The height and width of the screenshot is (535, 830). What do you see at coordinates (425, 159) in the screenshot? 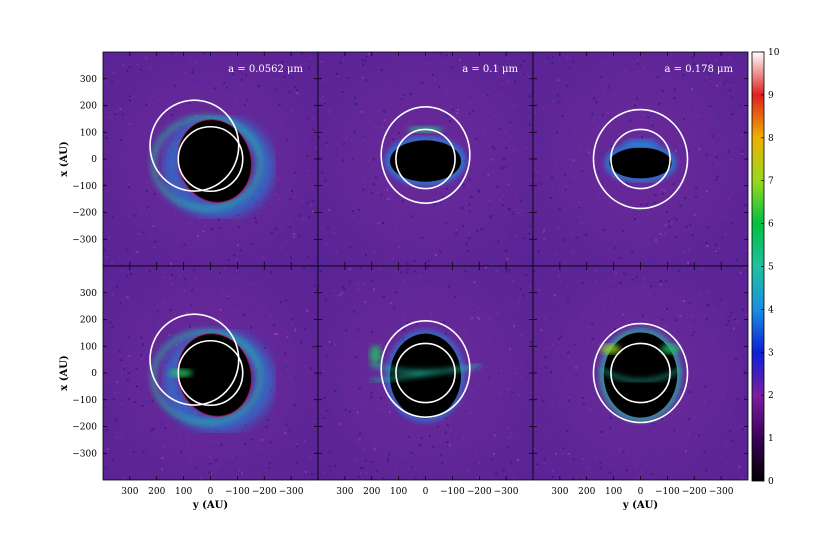
I see `heatmap-panel: a = 0.1 μm` at bounding box center [425, 159].